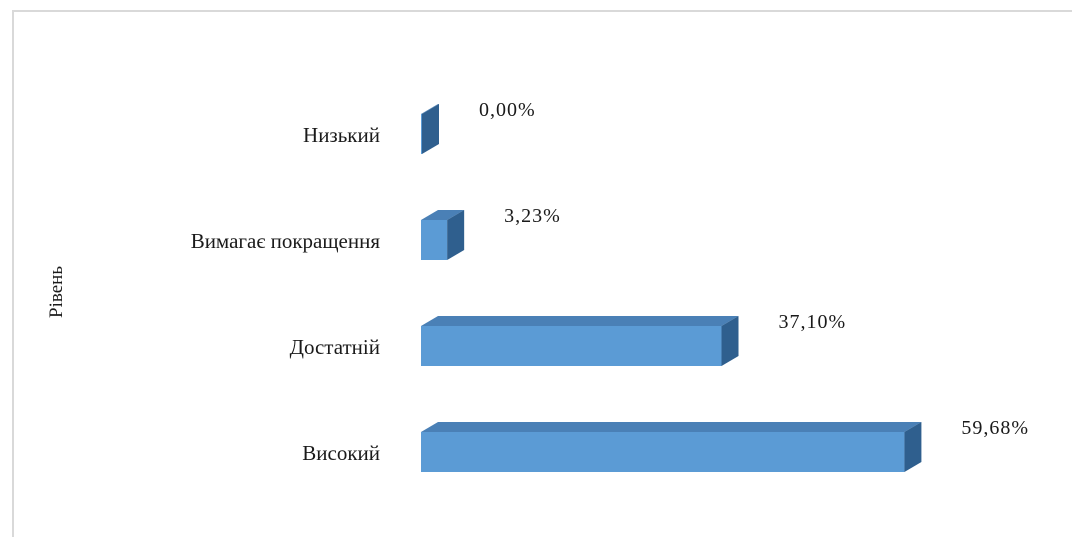 The image size is (1072, 537). What do you see at coordinates (341, 135) in the screenshot?
I see `category-label: Низький` at bounding box center [341, 135].